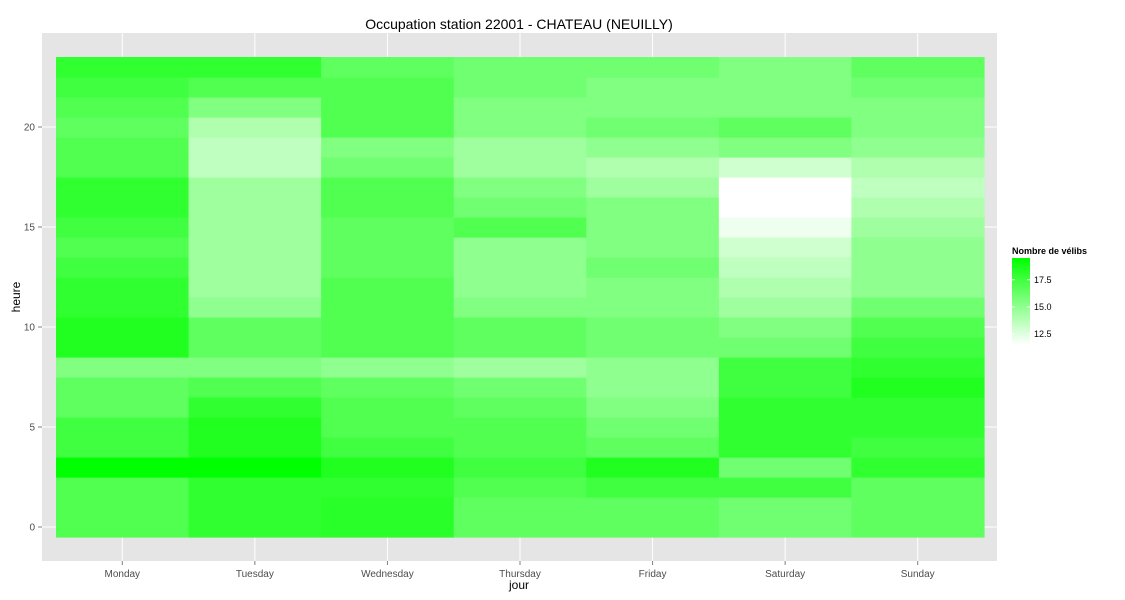  I want to click on y-axis-title: heure, so click(16, 296).